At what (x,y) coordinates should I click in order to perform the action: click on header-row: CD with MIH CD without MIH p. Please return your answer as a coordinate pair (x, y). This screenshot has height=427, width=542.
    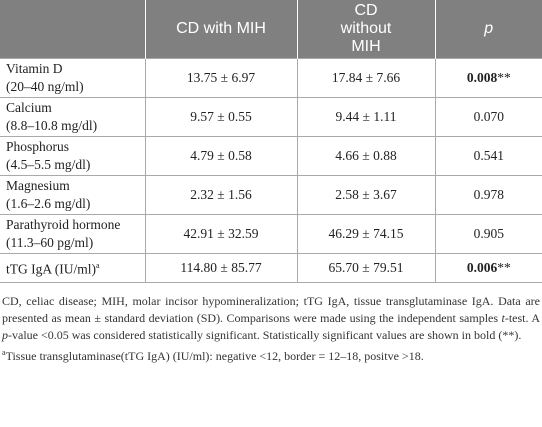
    Looking at the image, I should click on (271, 29).